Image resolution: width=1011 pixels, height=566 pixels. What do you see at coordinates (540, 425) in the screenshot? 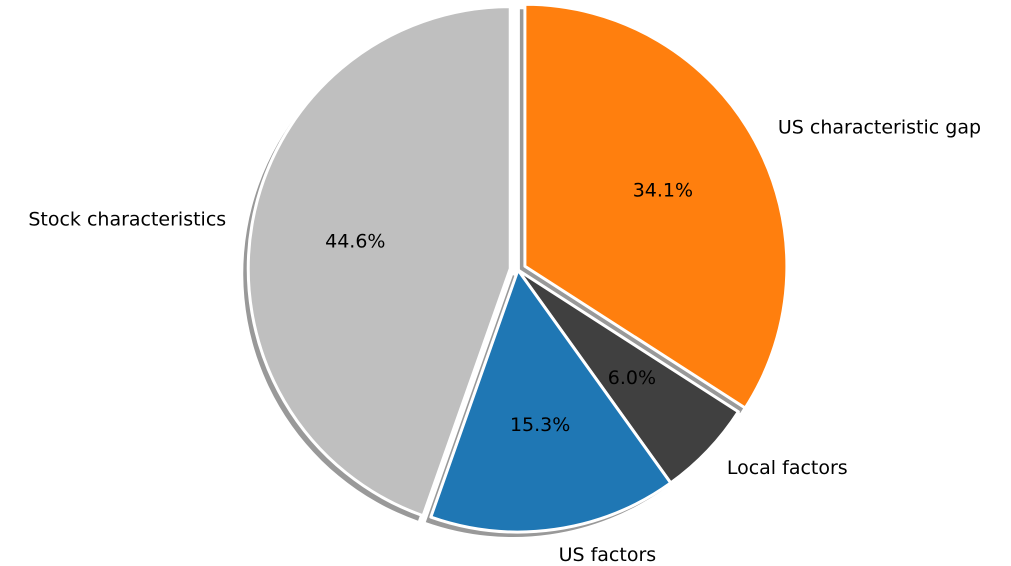
I see `value-label: 15.3%` at bounding box center [540, 425].